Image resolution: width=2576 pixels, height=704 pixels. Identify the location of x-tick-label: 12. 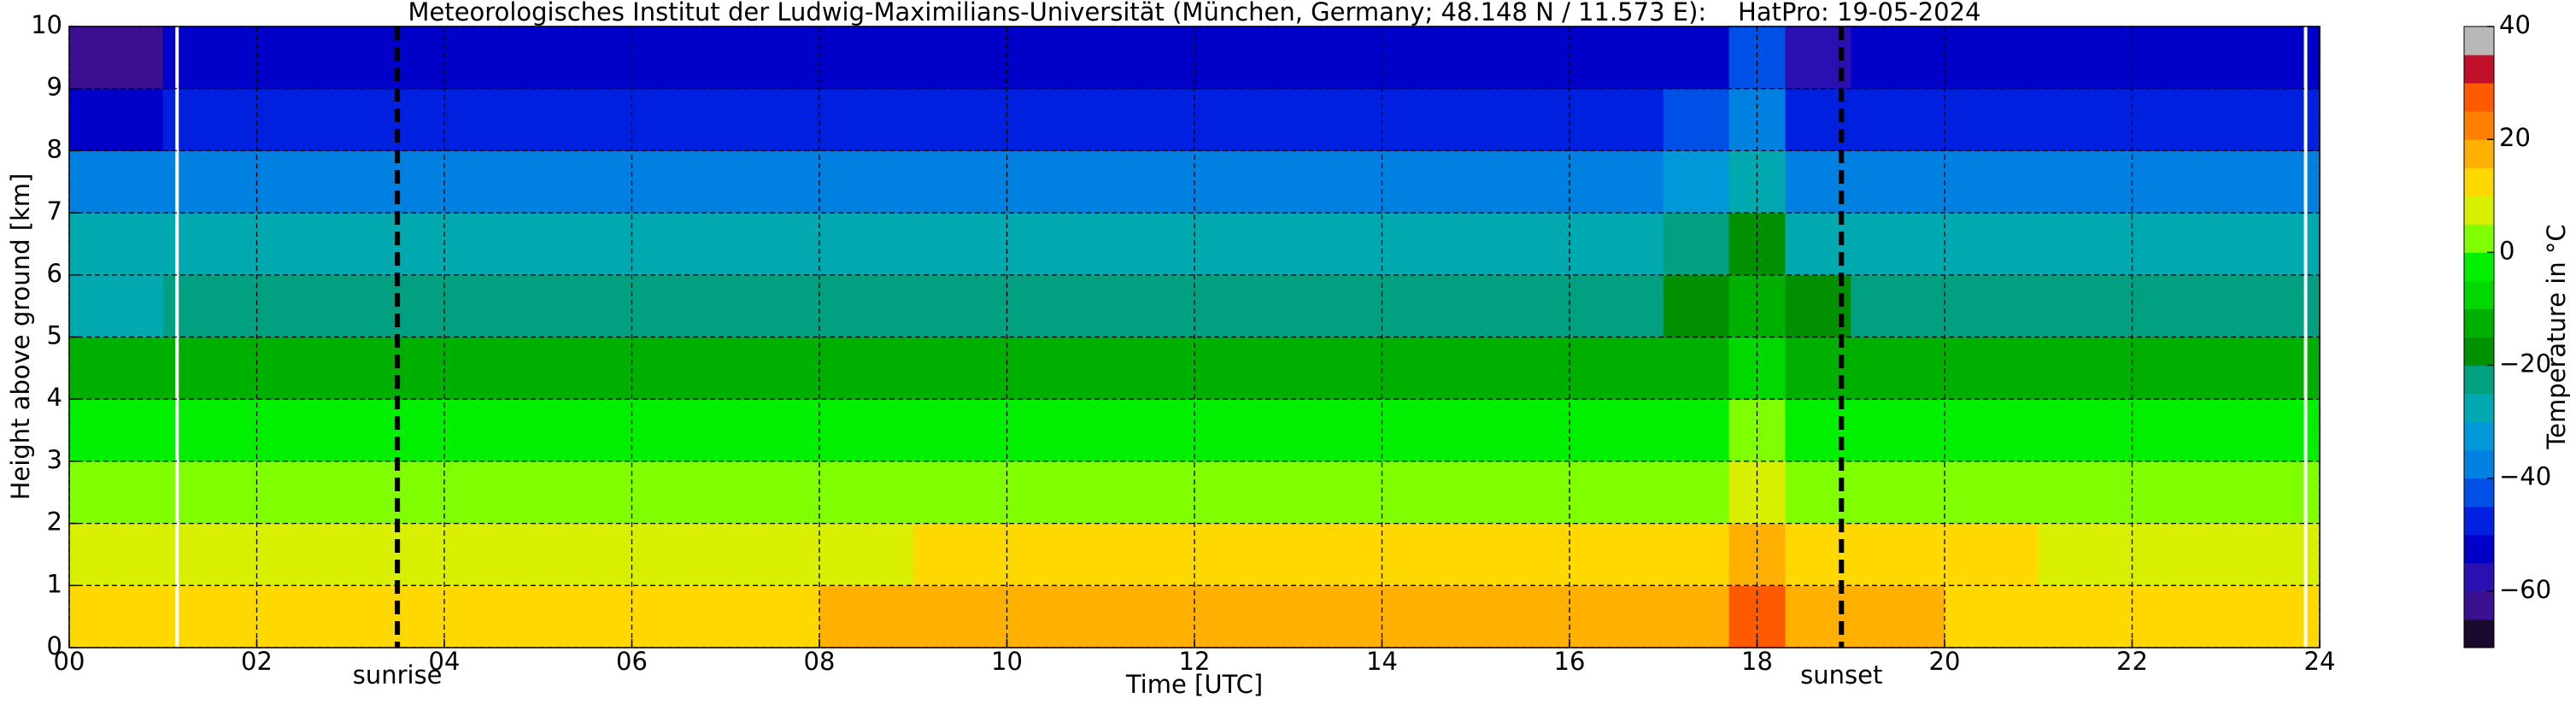
(1195, 661).